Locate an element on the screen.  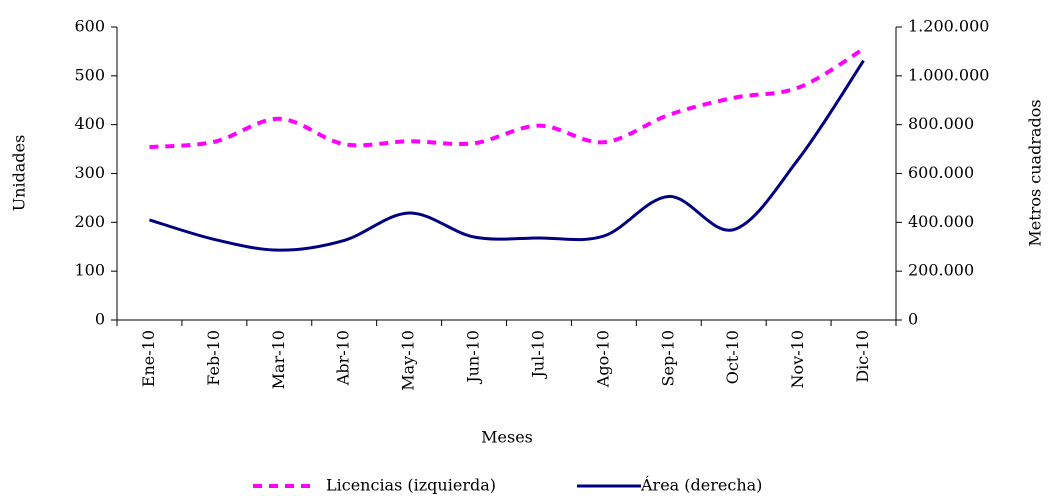
y2-axis-title: Metros cuadrados is located at coordinates (1035, 172).